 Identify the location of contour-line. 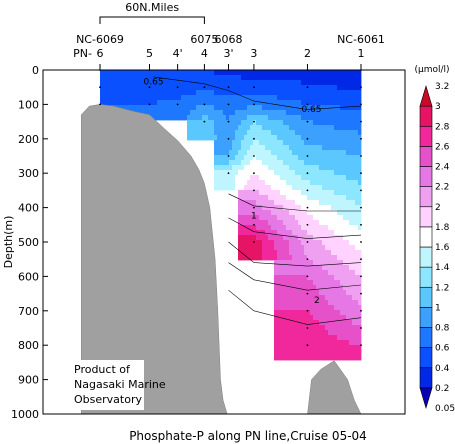
(295, 276).